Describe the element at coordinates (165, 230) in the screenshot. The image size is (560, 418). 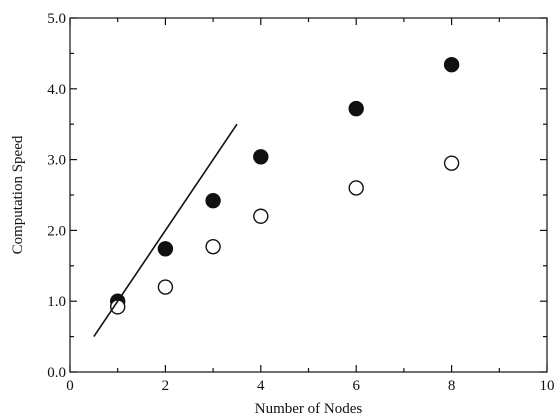
I see `reference-line` at that location.